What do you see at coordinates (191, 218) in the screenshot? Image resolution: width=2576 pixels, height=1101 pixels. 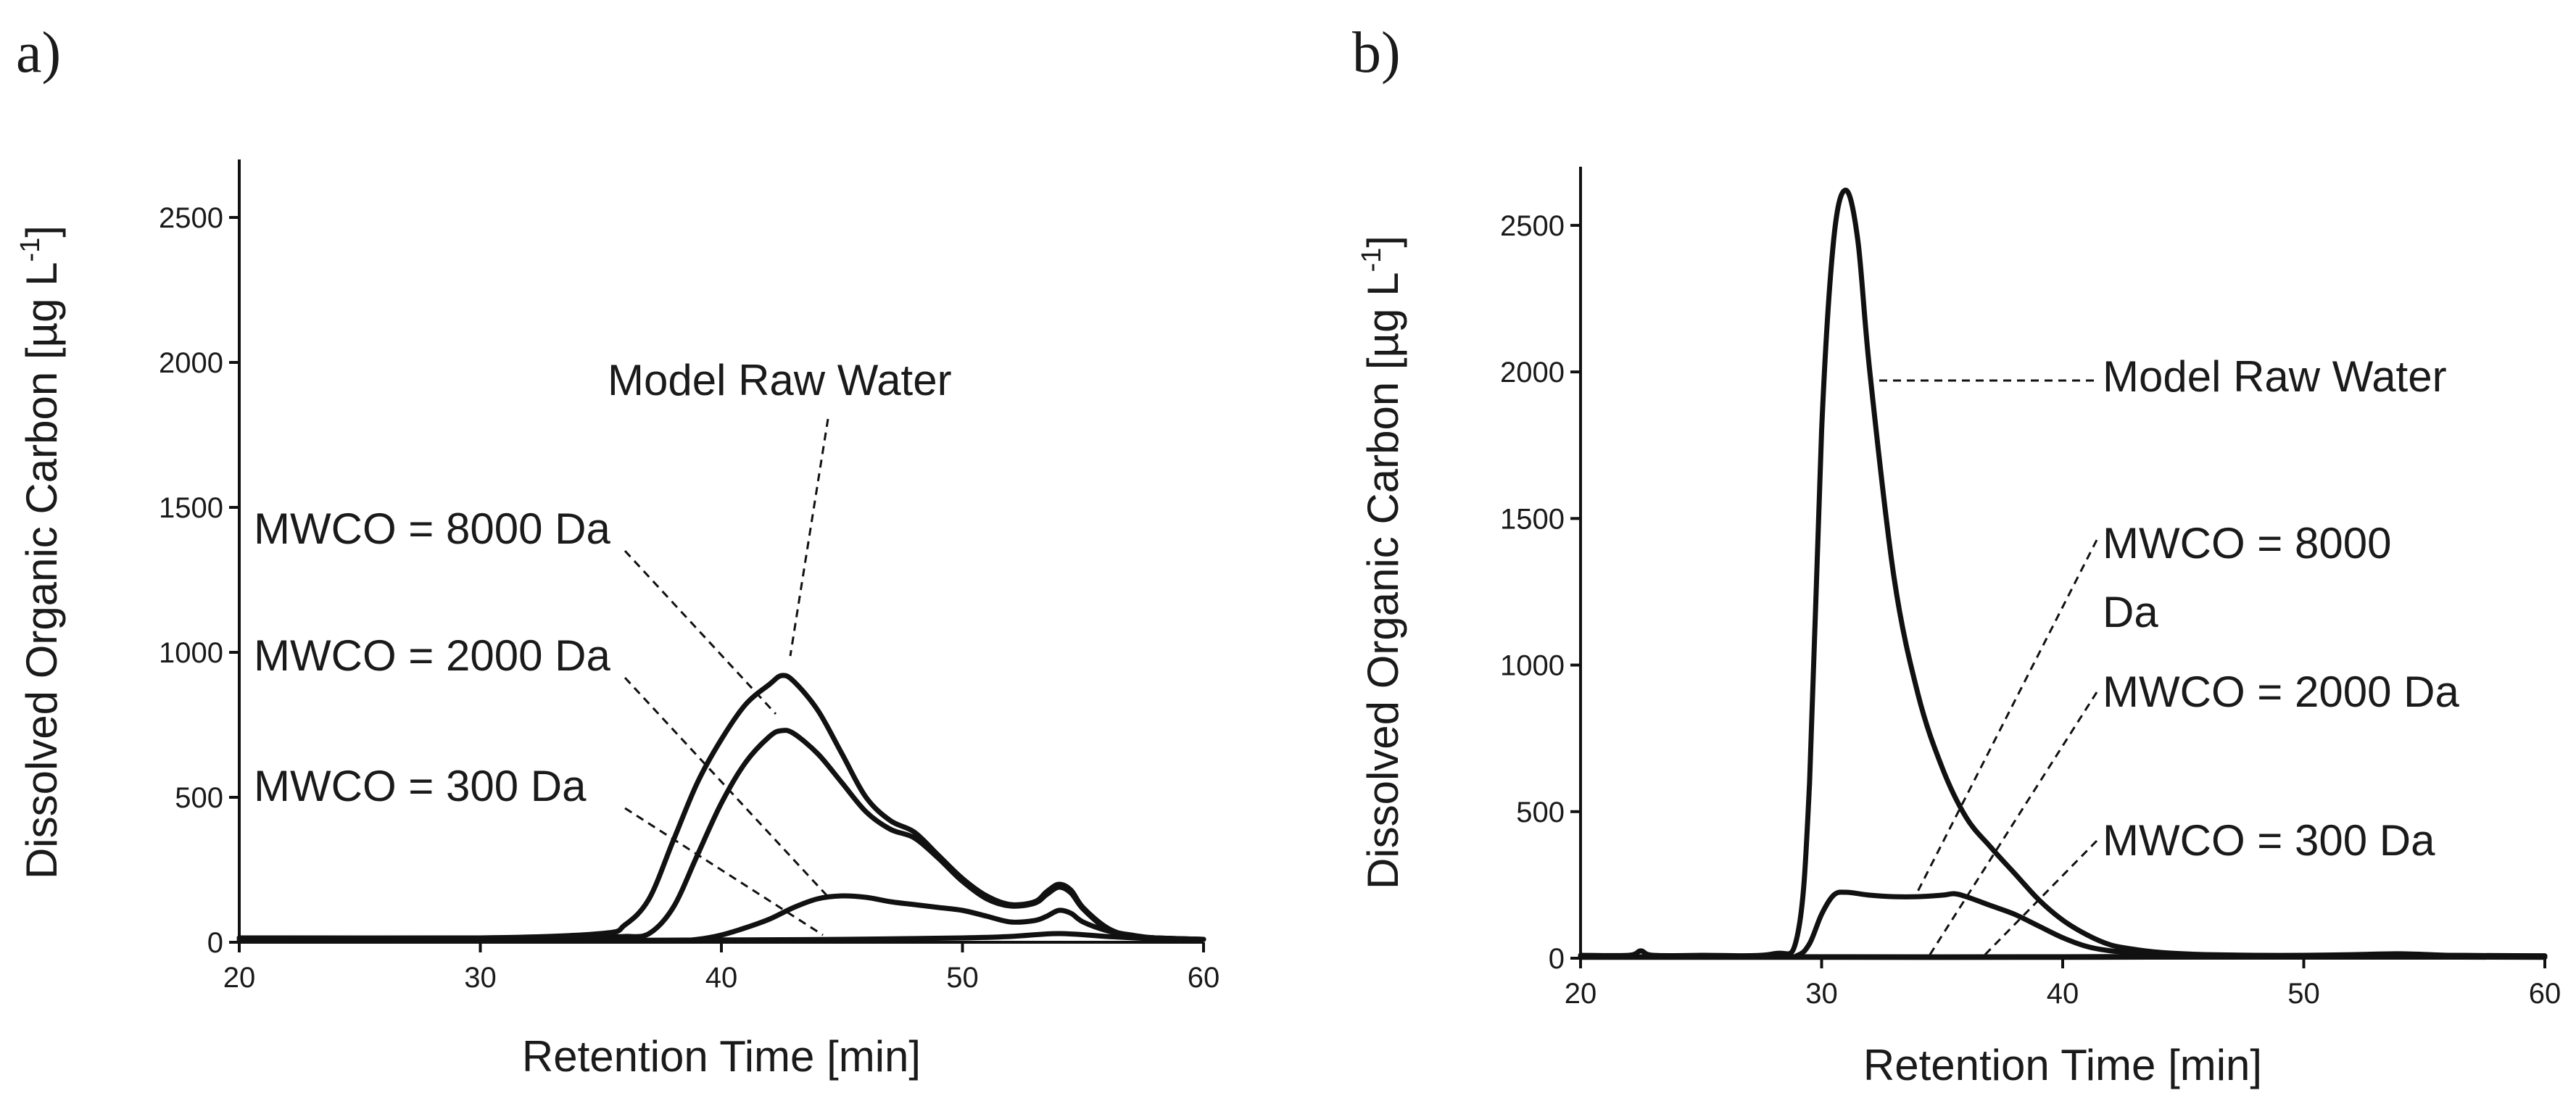 I see `chart-a-ytick-label: 2500` at bounding box center [191, 218].